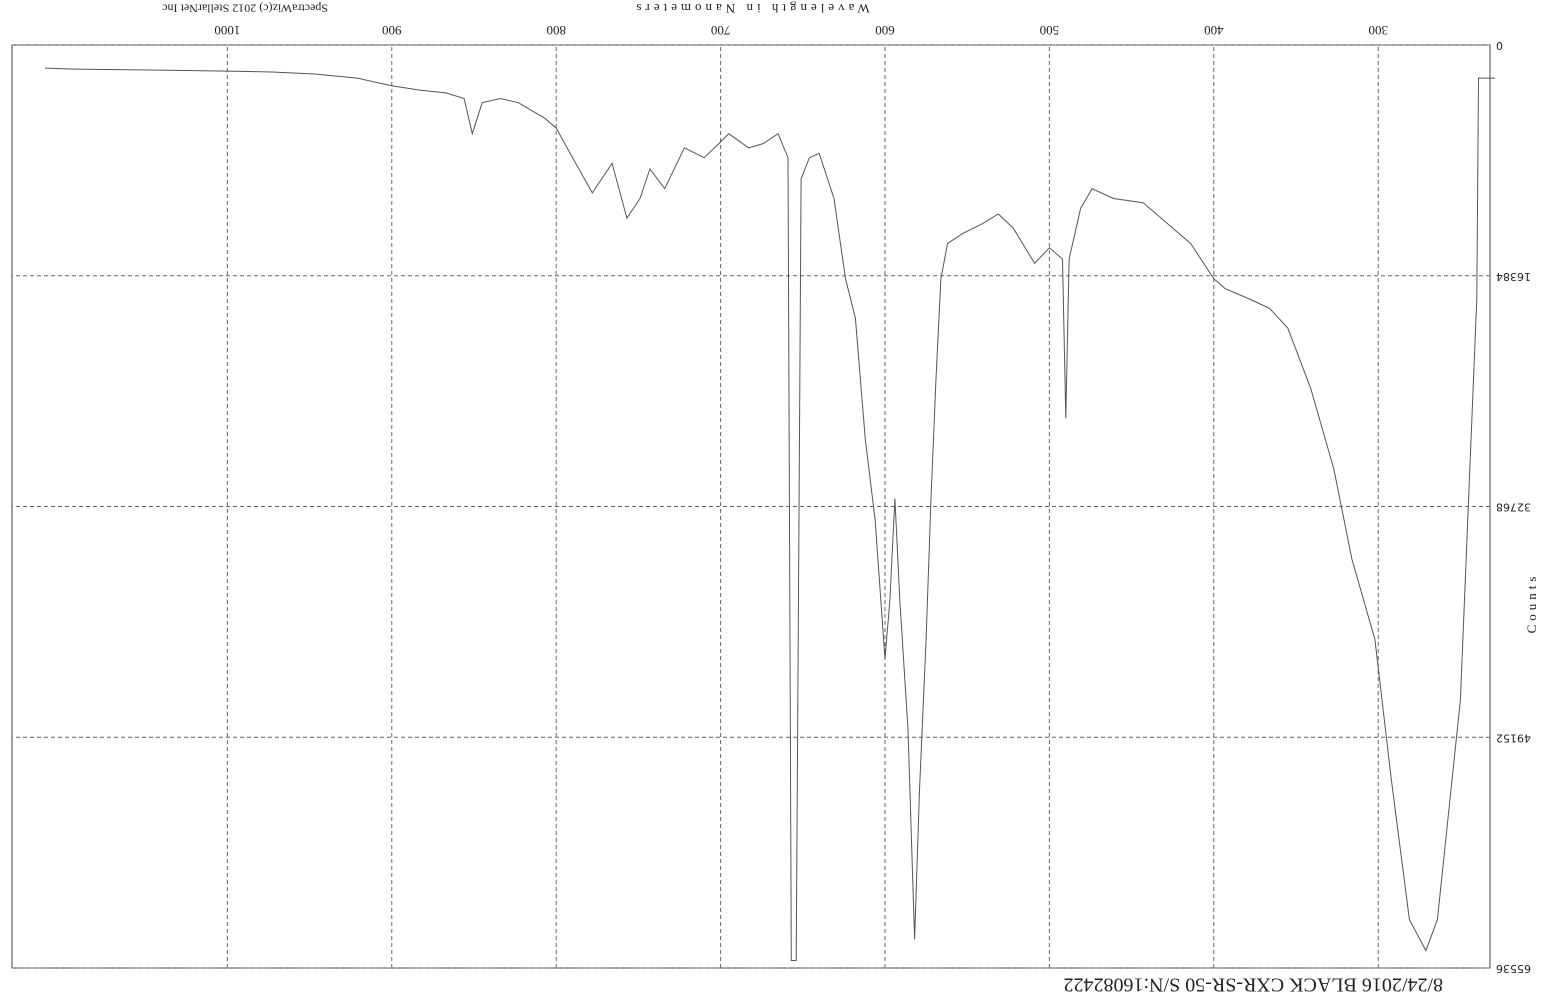  What do you see at coordinates (1513, 737) in the screenshot?
I see `y-tick-label: 49152` at bounding box center [1513, 737].